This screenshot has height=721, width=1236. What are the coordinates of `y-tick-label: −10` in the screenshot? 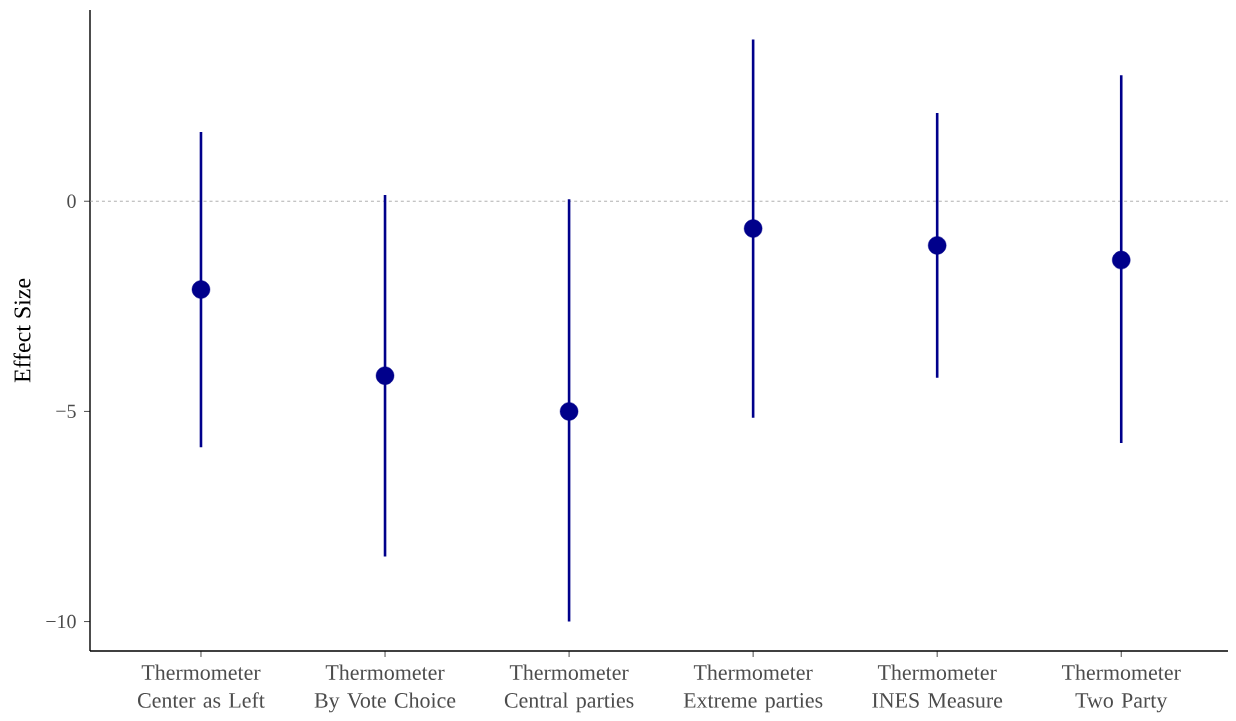 It's located at (61, 621).